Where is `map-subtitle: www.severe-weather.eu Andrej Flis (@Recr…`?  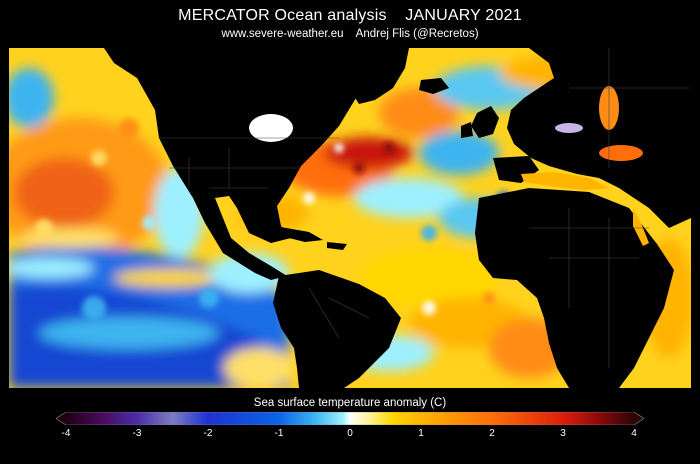
map-subtitle: www.severe-weather.eu Andrej Flis (@Recr… is located at coordinates (350, 34).